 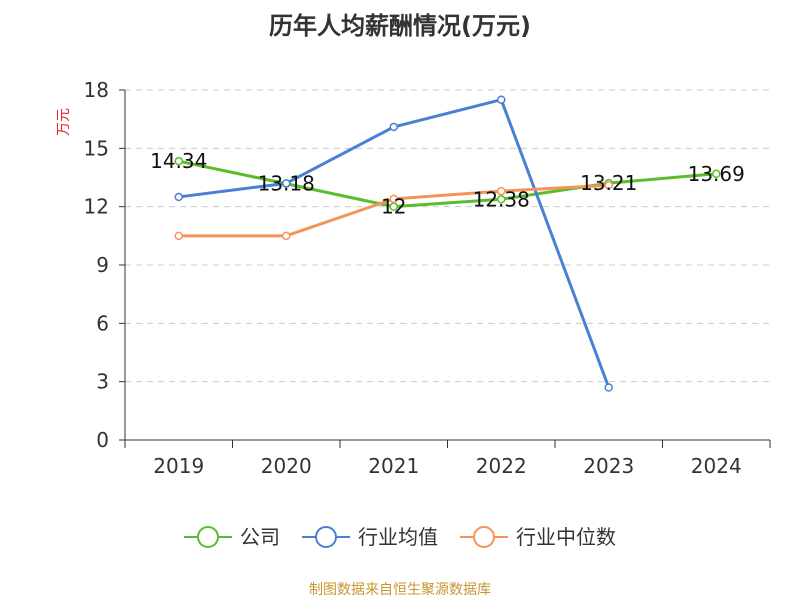 I want to click on data-label: 13.69, so click(x=716, y=174).